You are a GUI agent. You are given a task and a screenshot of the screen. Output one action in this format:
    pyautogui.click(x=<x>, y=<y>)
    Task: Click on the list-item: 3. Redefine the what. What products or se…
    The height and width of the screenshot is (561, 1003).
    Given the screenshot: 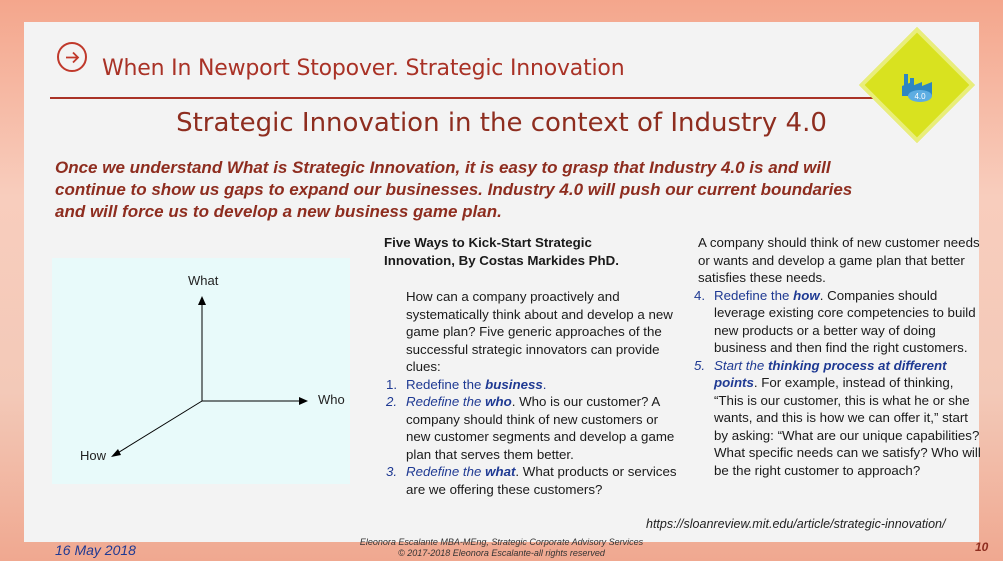 What is the action you would take?
    pyautogui.click(x=531, y=480)
    